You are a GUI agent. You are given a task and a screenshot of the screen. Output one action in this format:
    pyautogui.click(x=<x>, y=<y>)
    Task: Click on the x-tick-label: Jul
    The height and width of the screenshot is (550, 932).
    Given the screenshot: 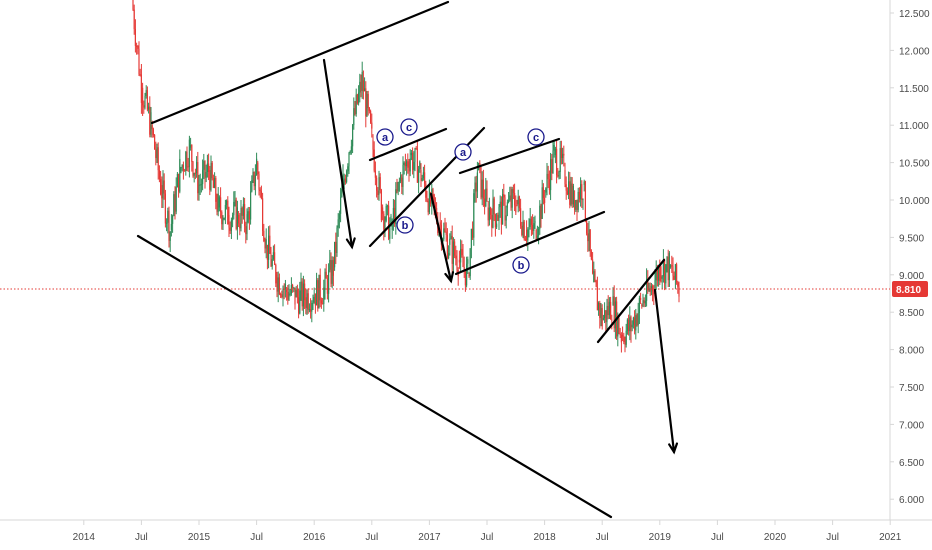 What is the action you would take?
    pyautogui.click(x=371, y=537)
    